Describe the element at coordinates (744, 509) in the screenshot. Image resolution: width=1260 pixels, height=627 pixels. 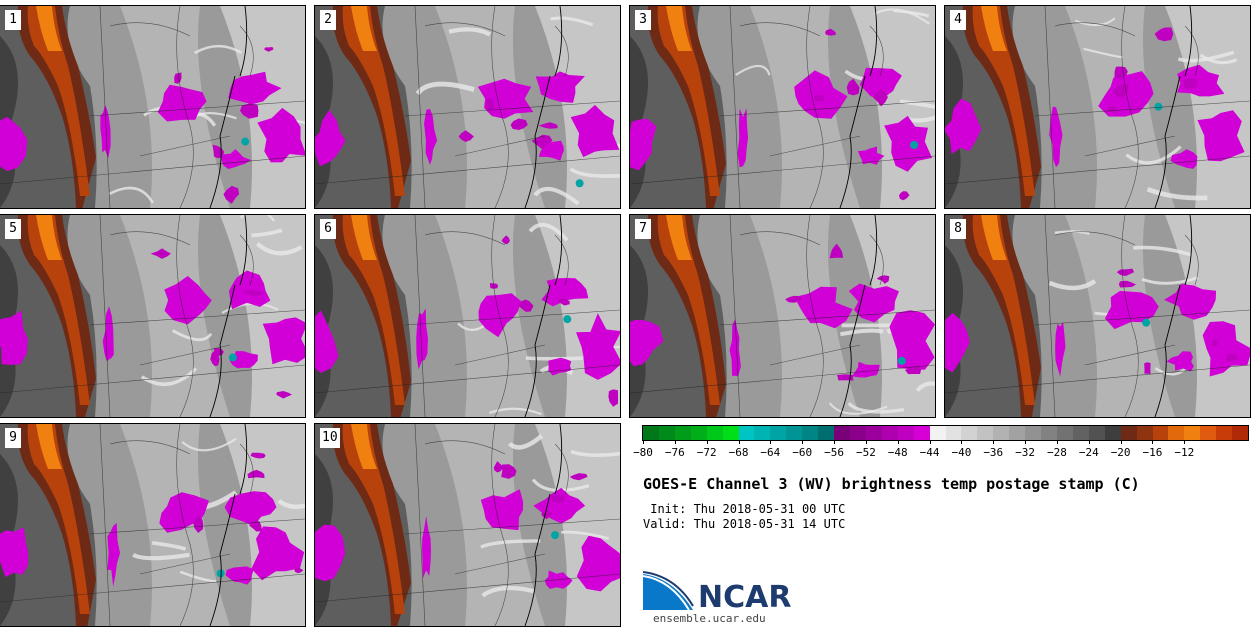
I see `init-time: Init: Thu 2018-05-31 00 UTC` at that location.